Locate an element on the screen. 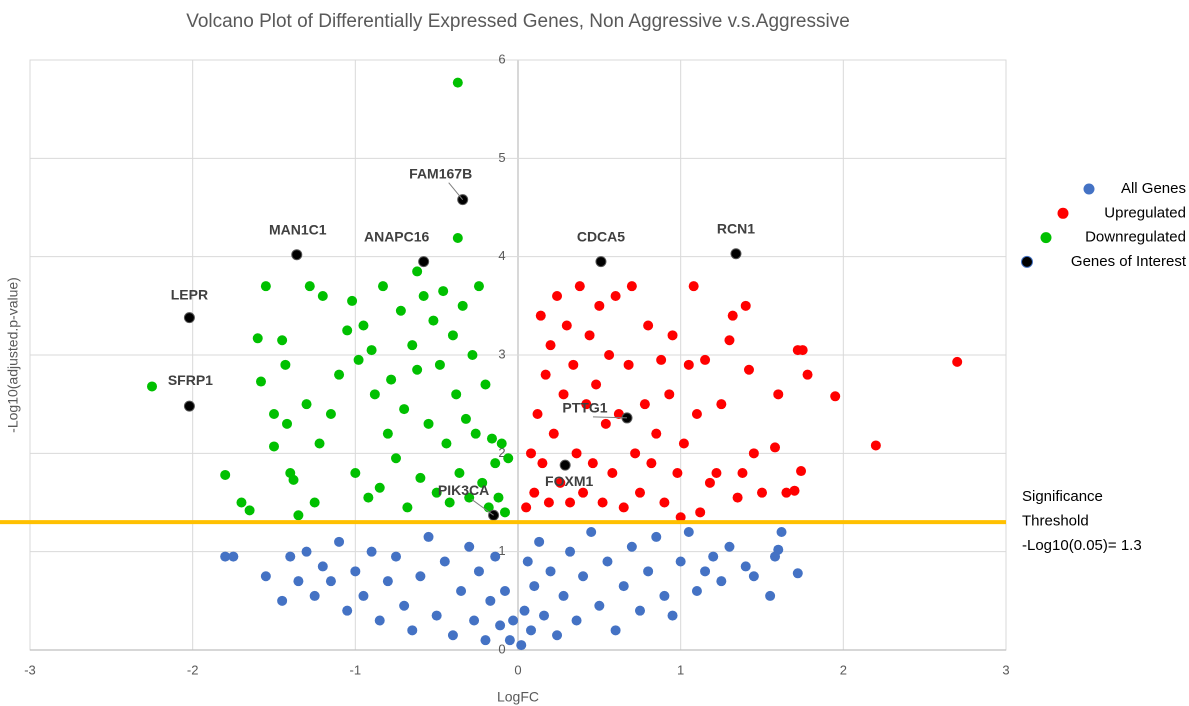 The width and height of the screenshot is (1189, 706). y-tick-label: 5 is located at coordinates (501, 157).